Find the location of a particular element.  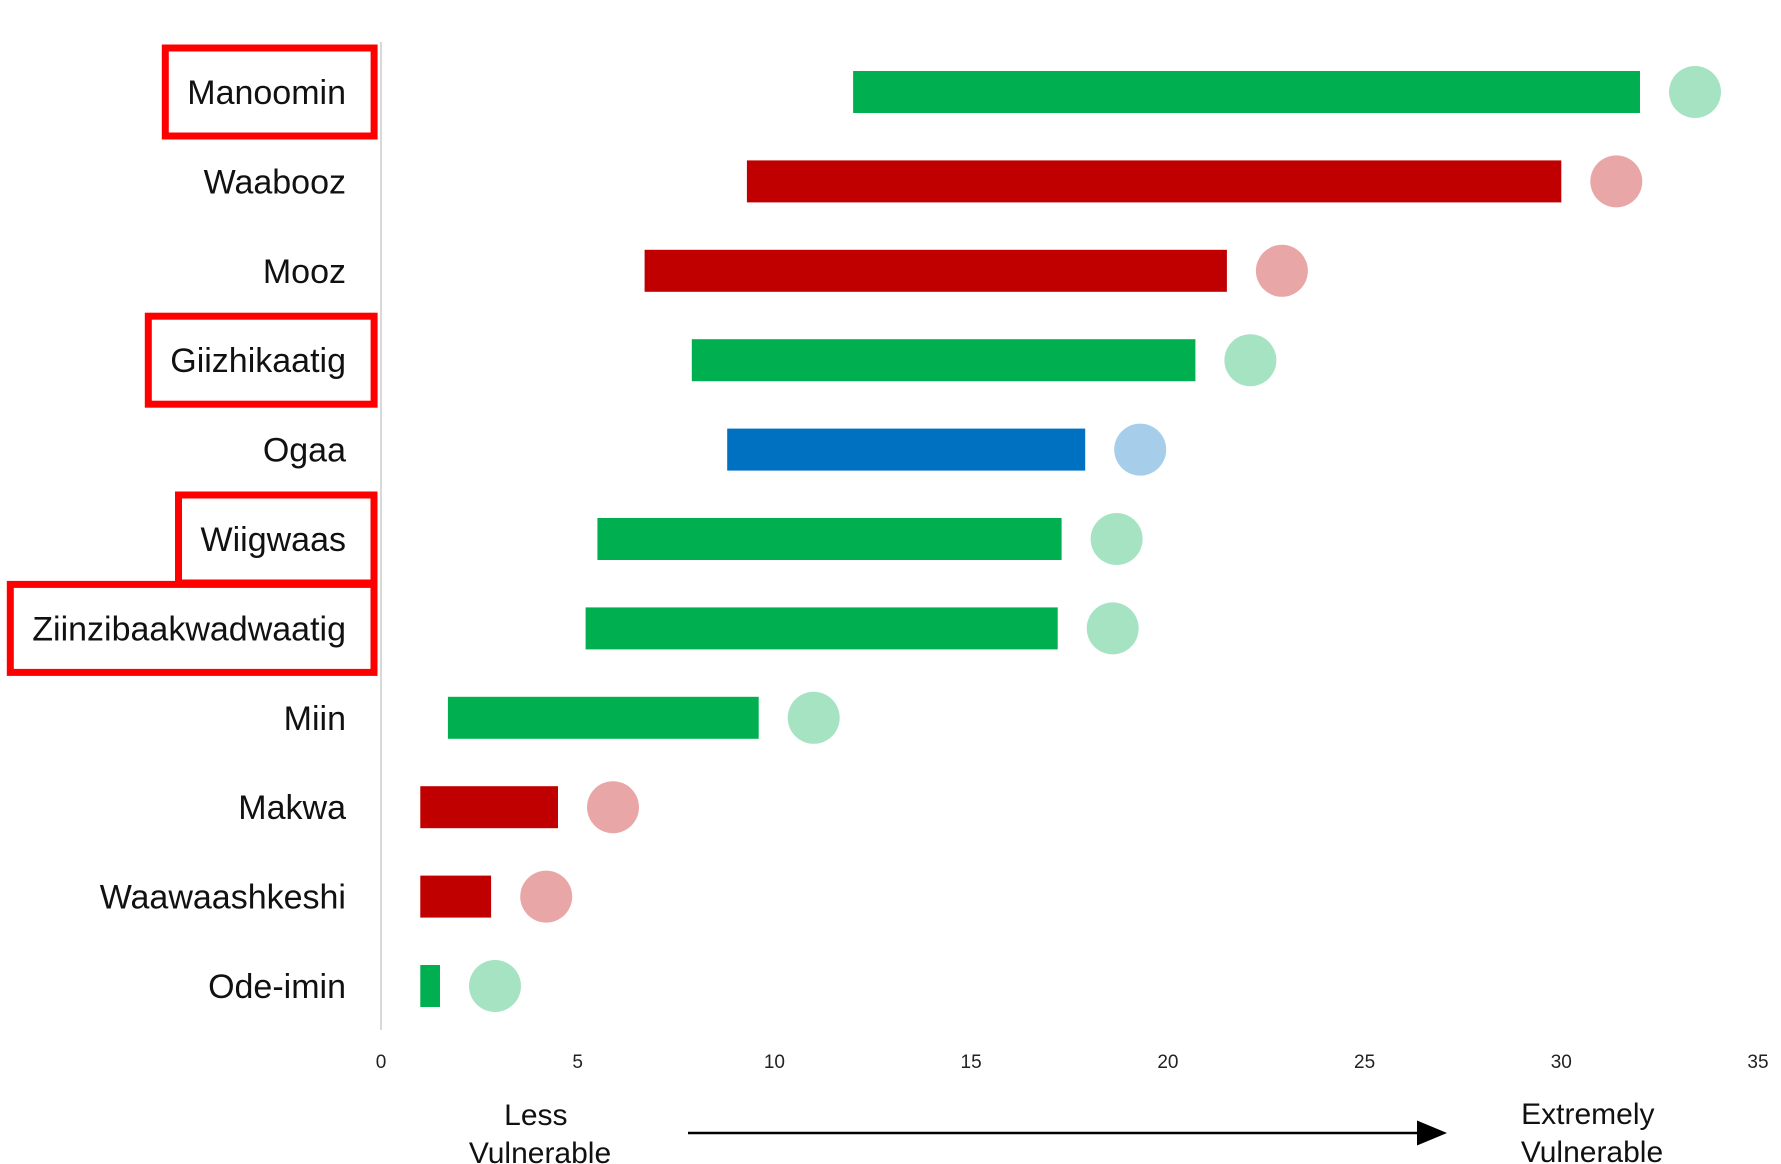

category-label-waabooz: Waabooz is located at coordinates (275, 182).